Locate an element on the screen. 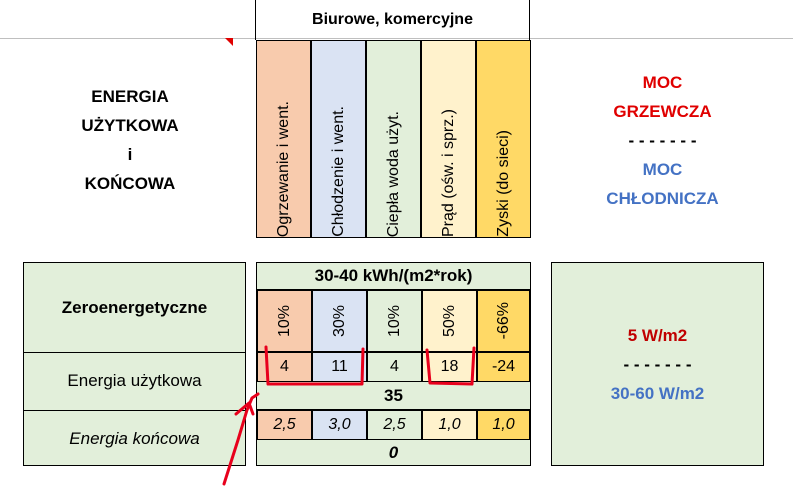 This screenshot has width=793, height=487. heating-power: 5 W/m2 is located at coordinates (657, 335).